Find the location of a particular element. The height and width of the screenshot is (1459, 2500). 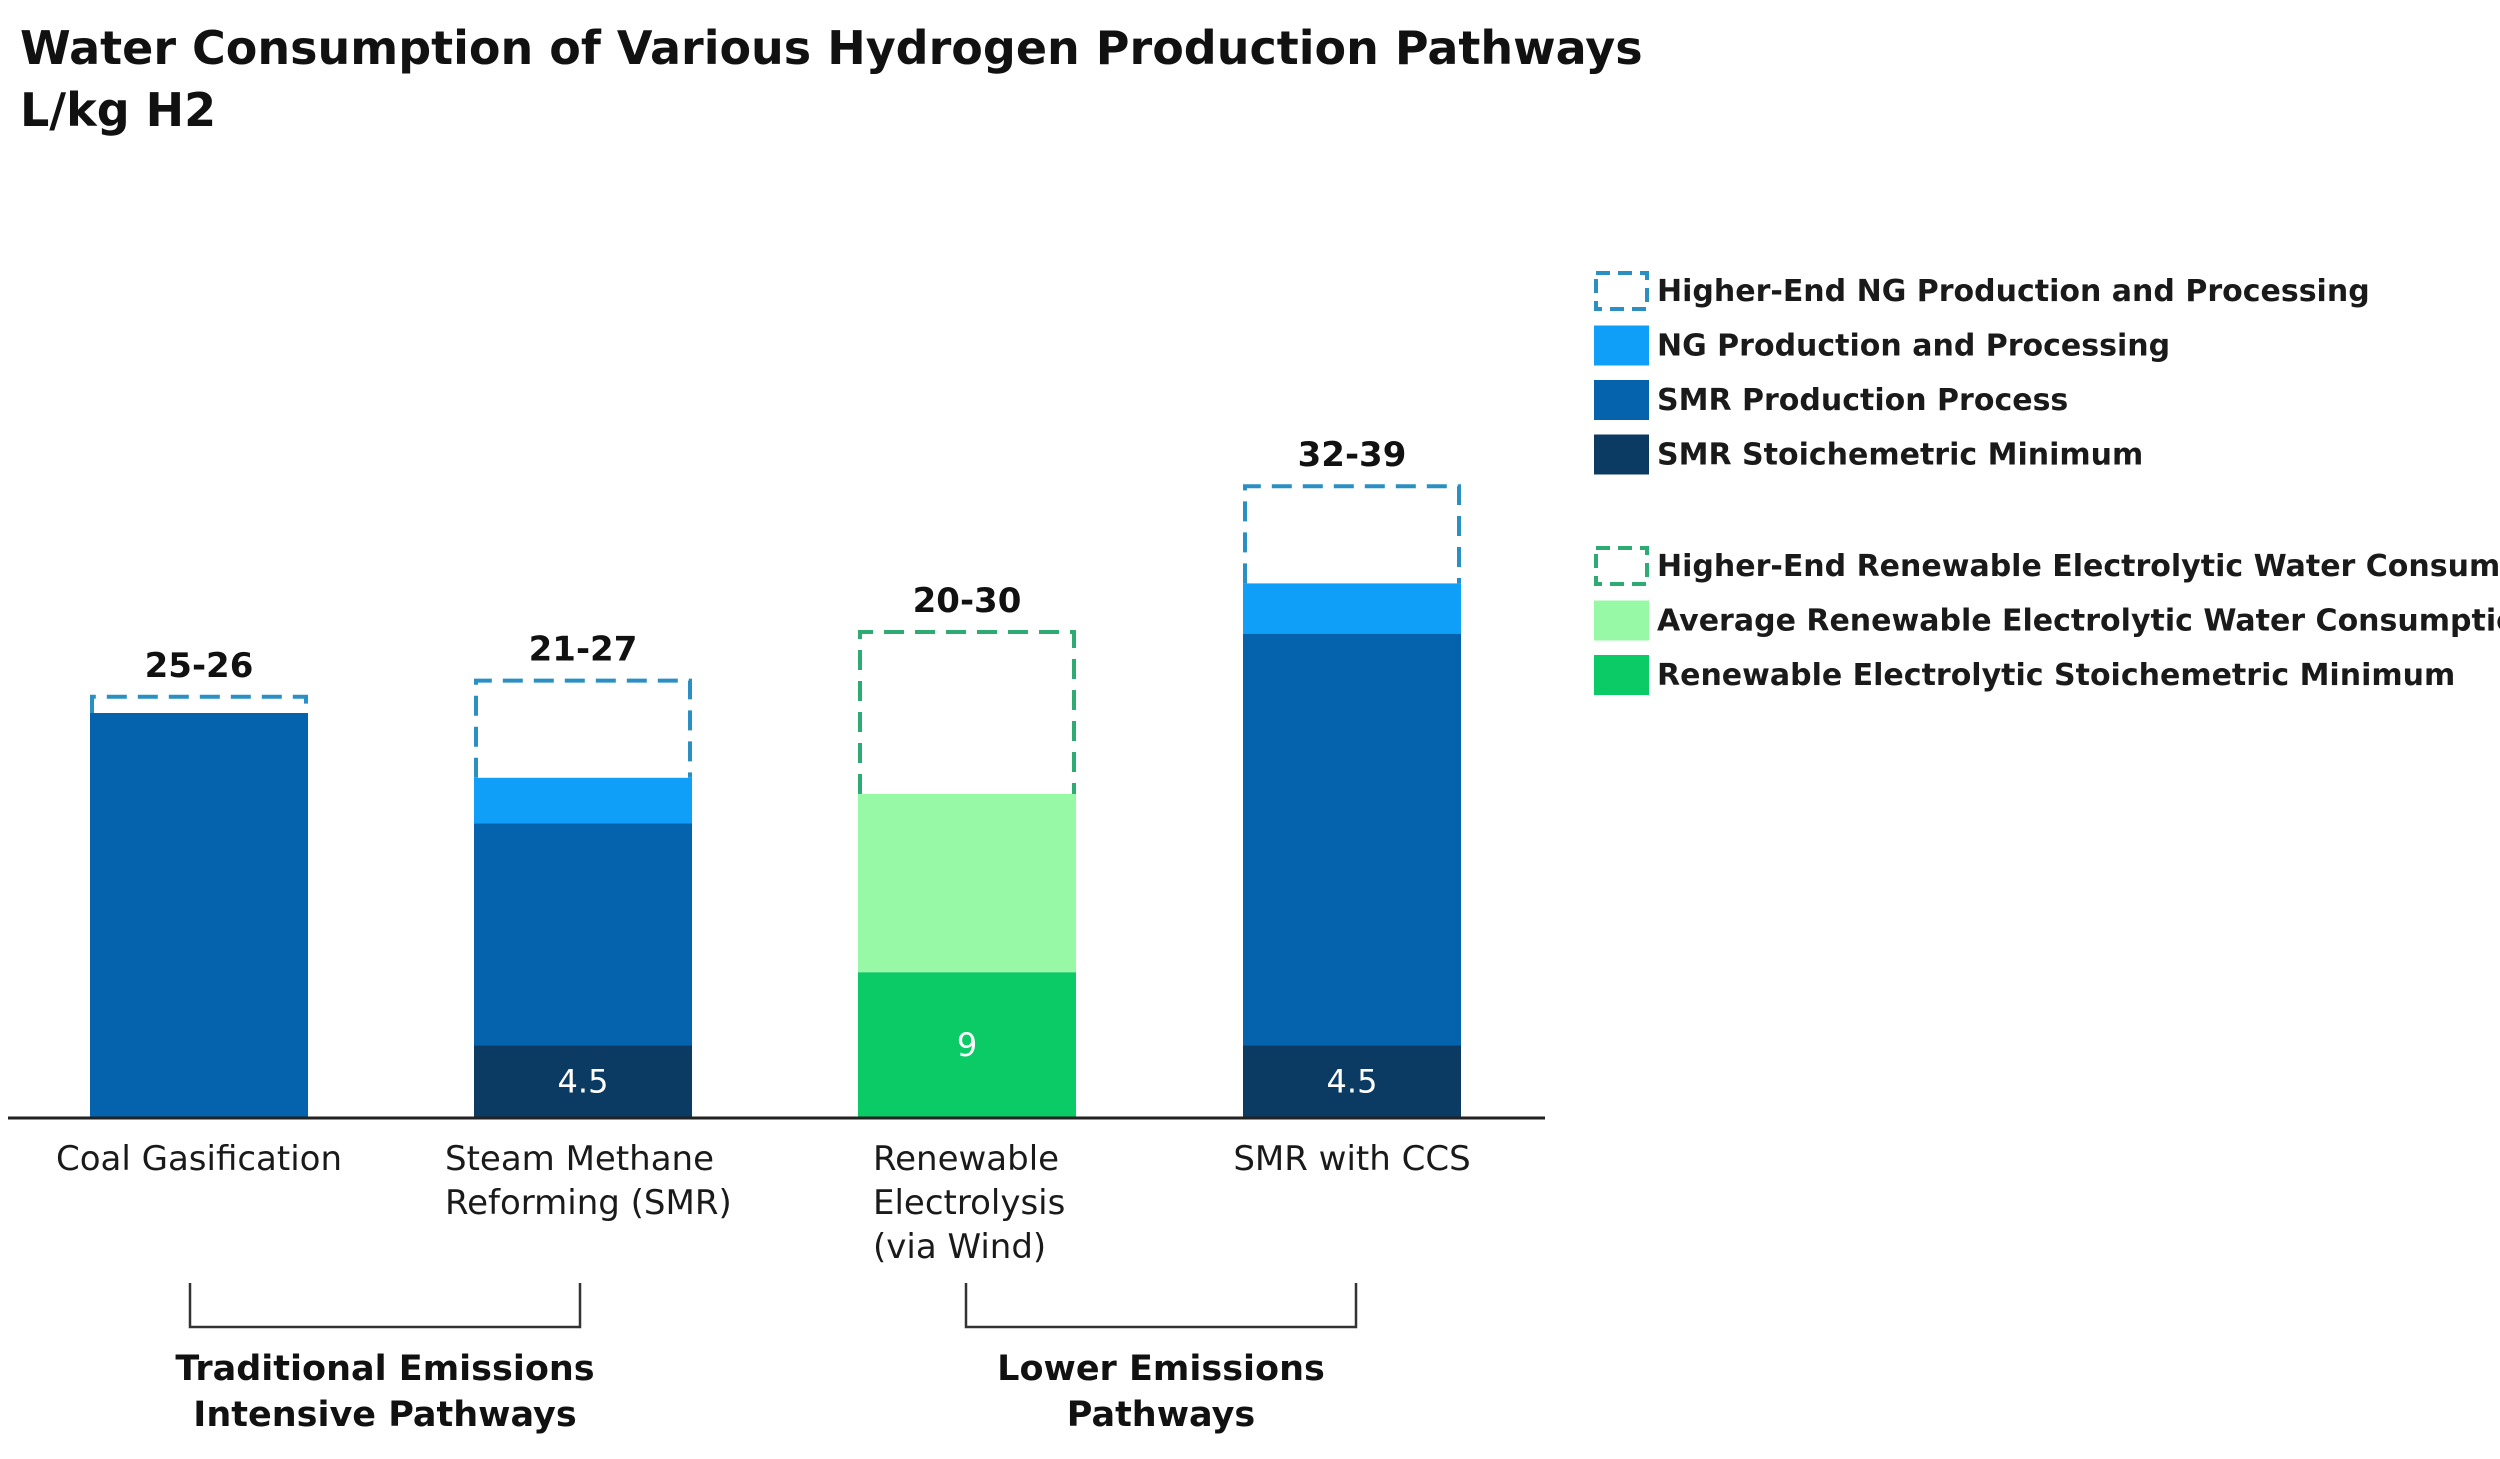

bar-group: 4.5 21-27 is located at coordinates (583, 874).